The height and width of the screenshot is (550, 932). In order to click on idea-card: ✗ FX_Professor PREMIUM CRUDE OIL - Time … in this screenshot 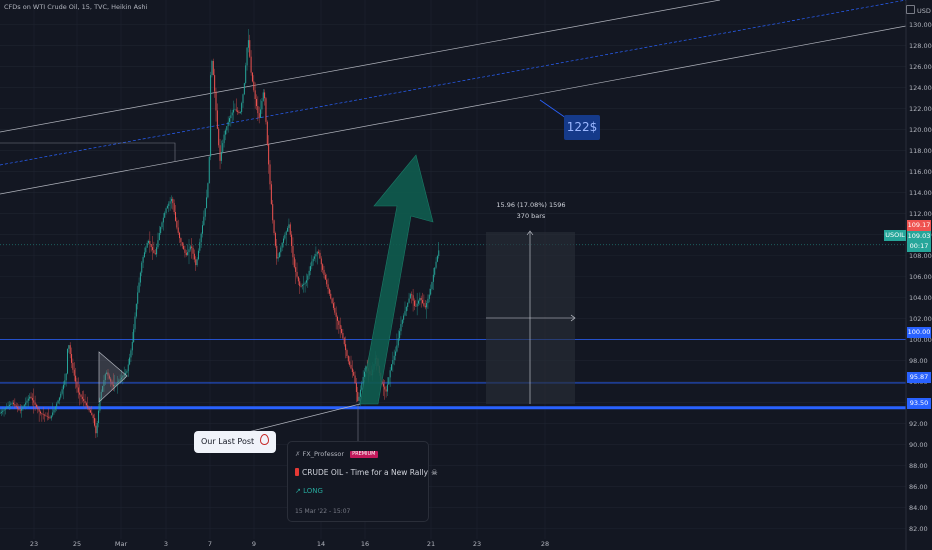, I will do `click(362, 481)`.